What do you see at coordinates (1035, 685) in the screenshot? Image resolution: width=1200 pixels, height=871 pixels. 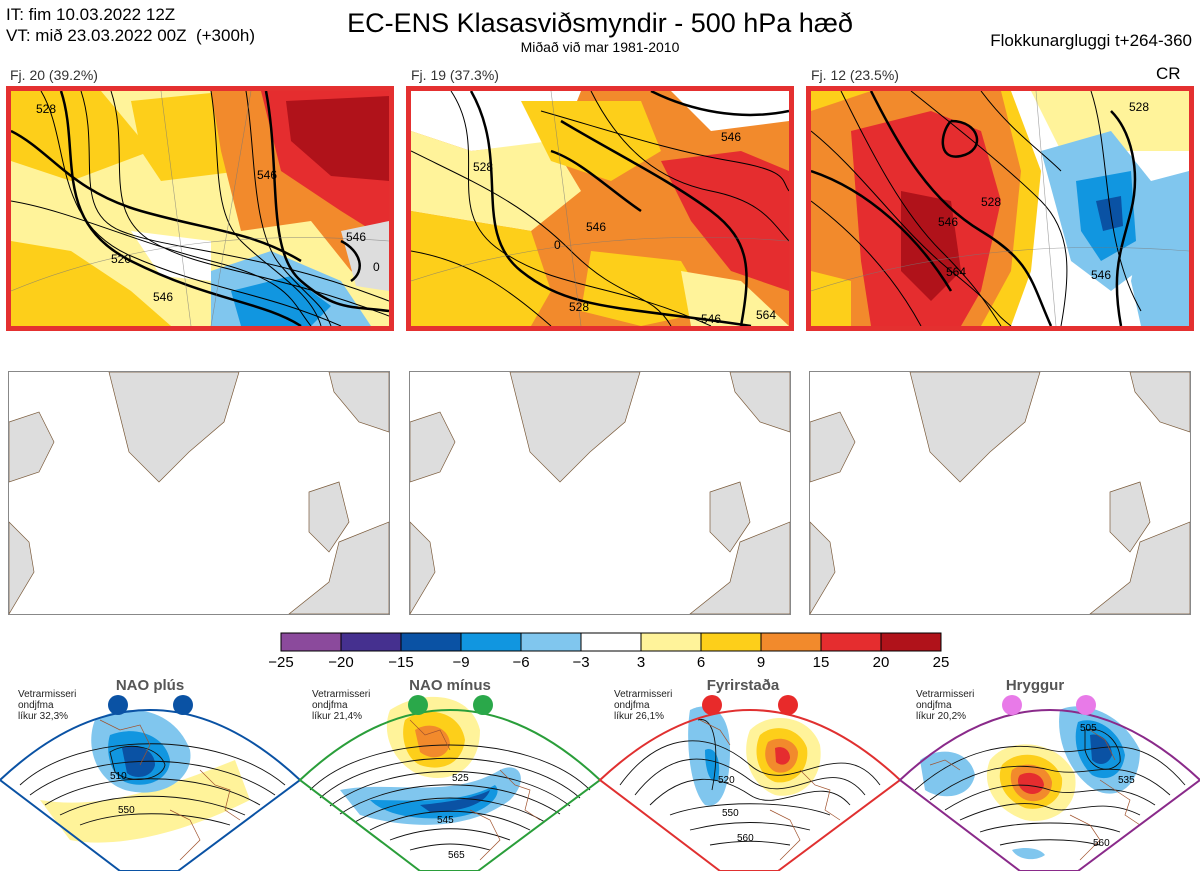 I see `regime-label-ridge: Hryggur` at bounding box center [1035, 685].